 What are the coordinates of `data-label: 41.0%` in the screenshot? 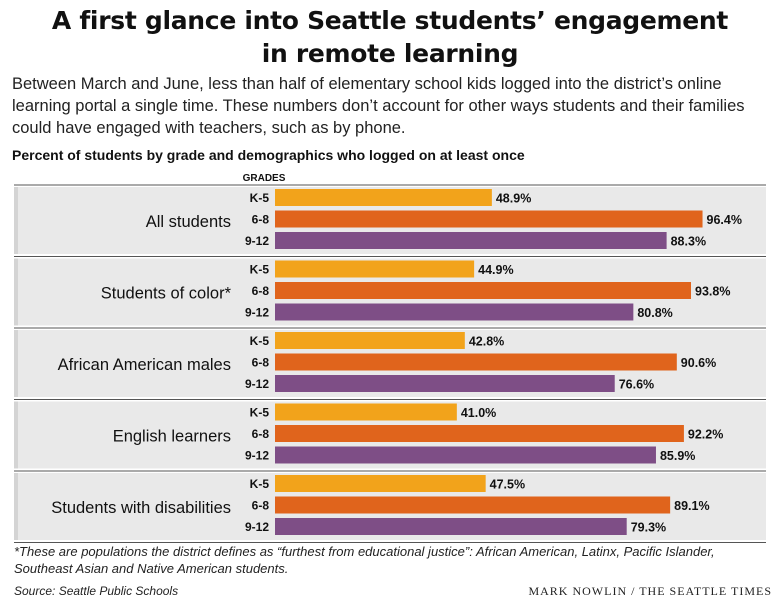 It's located at (478, 413).